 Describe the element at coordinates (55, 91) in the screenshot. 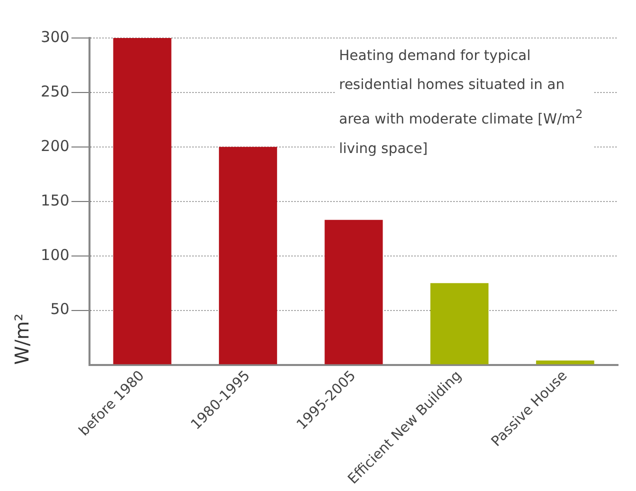

I see `y-tick-label: 250` at that location.